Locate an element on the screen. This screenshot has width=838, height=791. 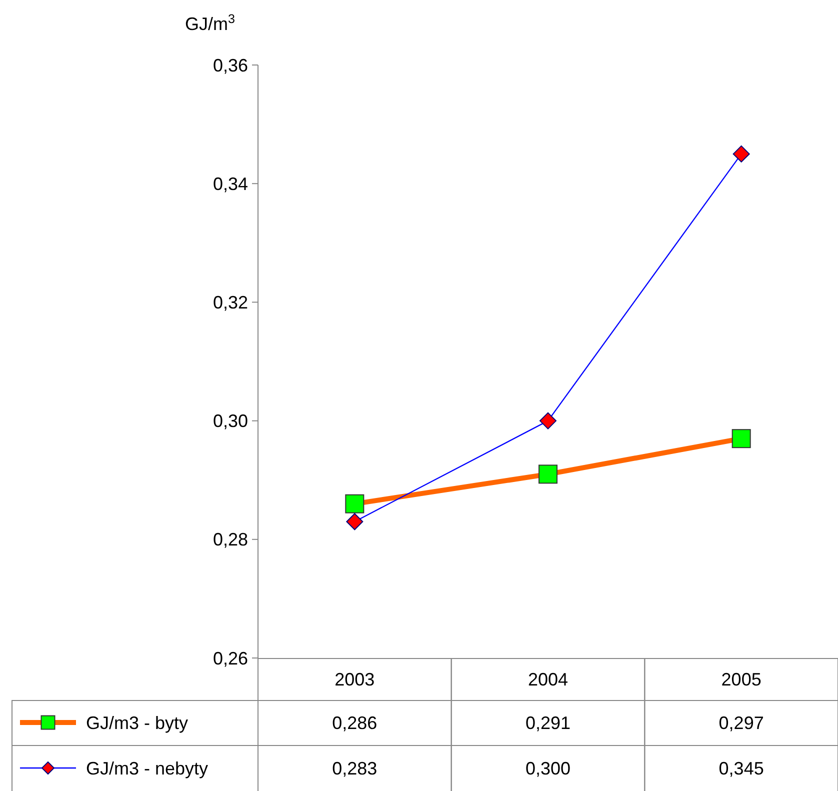
legend-label: GJ/m3 - nebyty is located at coordinates (147, 768).